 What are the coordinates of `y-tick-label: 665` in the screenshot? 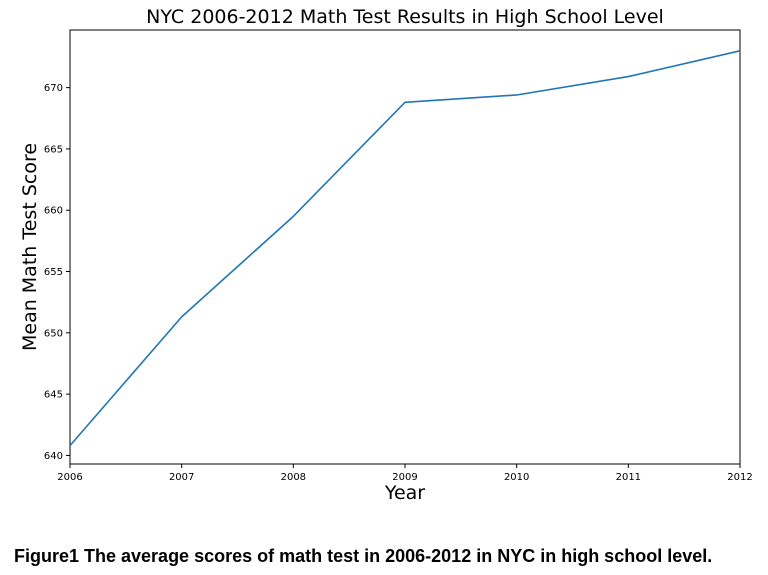 It's located at (53, 149).